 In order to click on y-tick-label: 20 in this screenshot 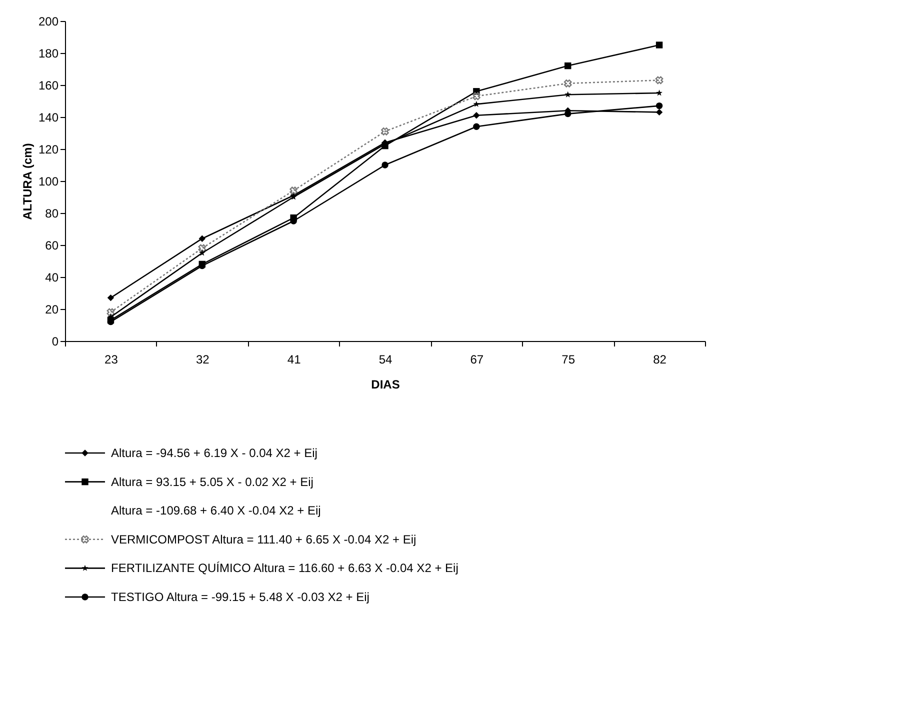, I will do `click(52, 309)`.